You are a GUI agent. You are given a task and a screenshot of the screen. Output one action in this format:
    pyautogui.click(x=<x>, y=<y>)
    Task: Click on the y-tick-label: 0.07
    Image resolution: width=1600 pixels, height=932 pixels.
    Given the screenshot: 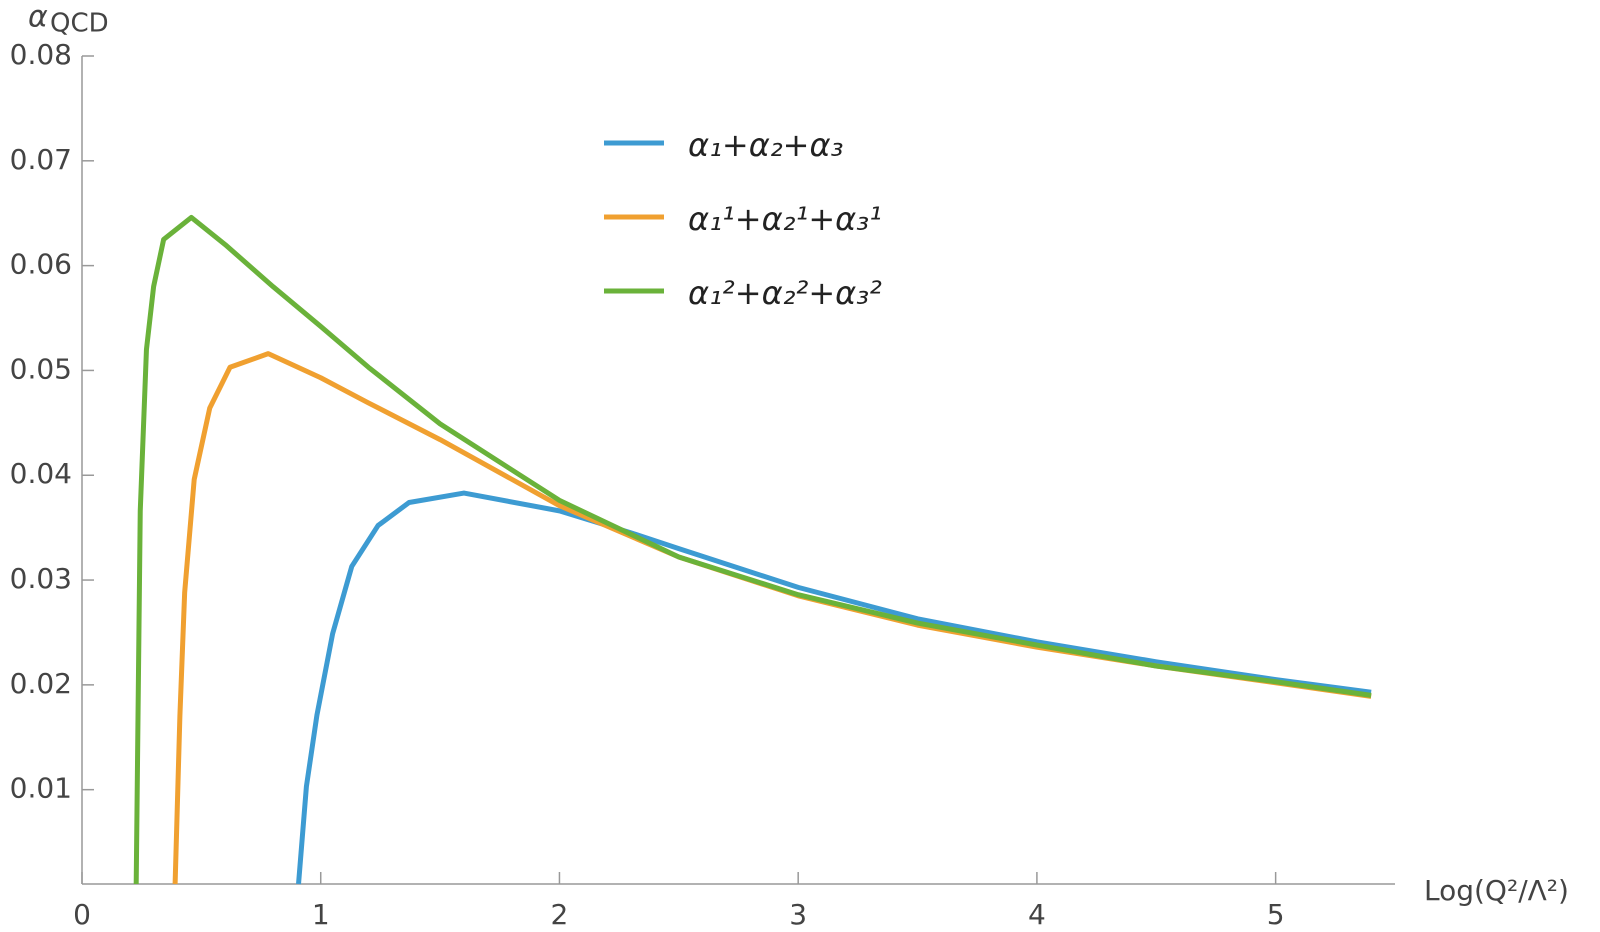 What is the action you would take?
    pyautogui.click(x=41, y=159)
    